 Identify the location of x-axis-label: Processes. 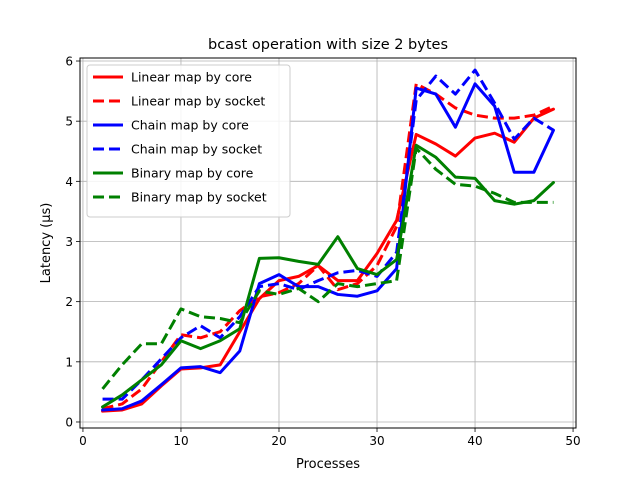
(328, 464).